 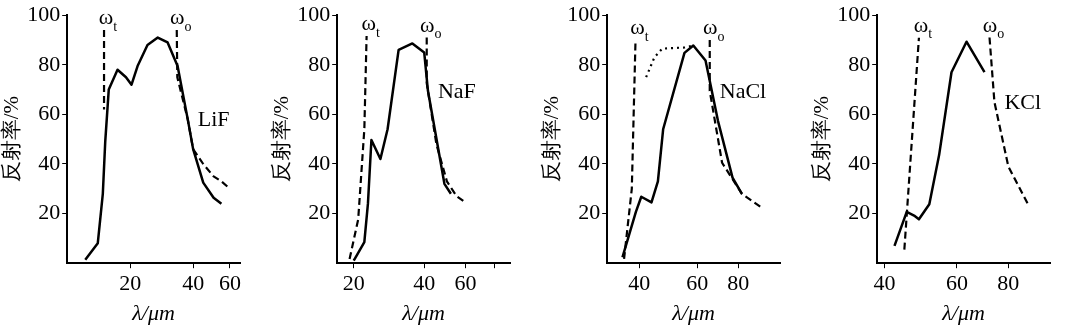 I want to click on annotation: LiF, so click(x=213, y=119).